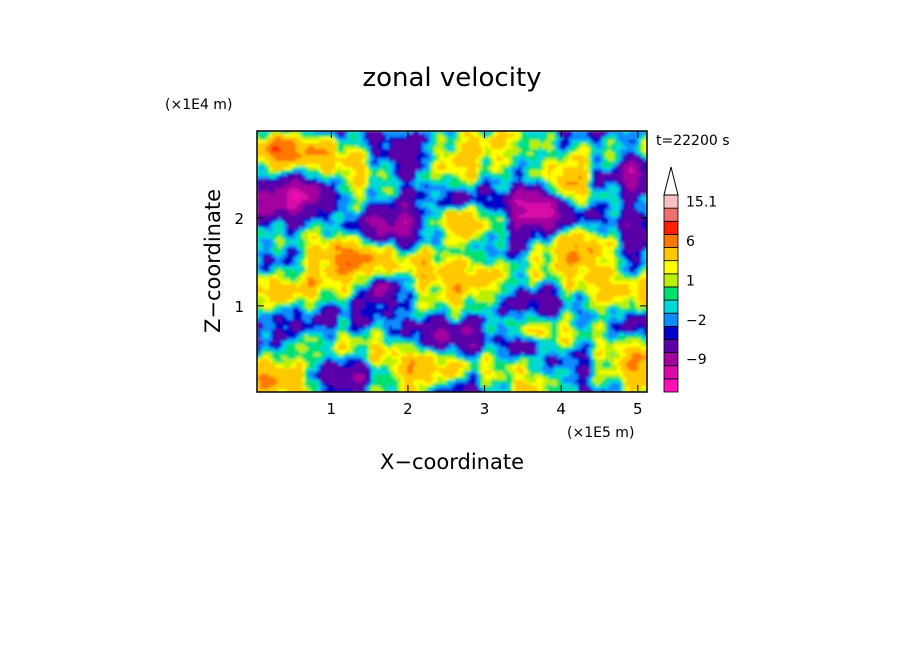 The height and width of the screenshot is (654, 904). I want to click on x-tick-label-3: 4, so click(561, 409).